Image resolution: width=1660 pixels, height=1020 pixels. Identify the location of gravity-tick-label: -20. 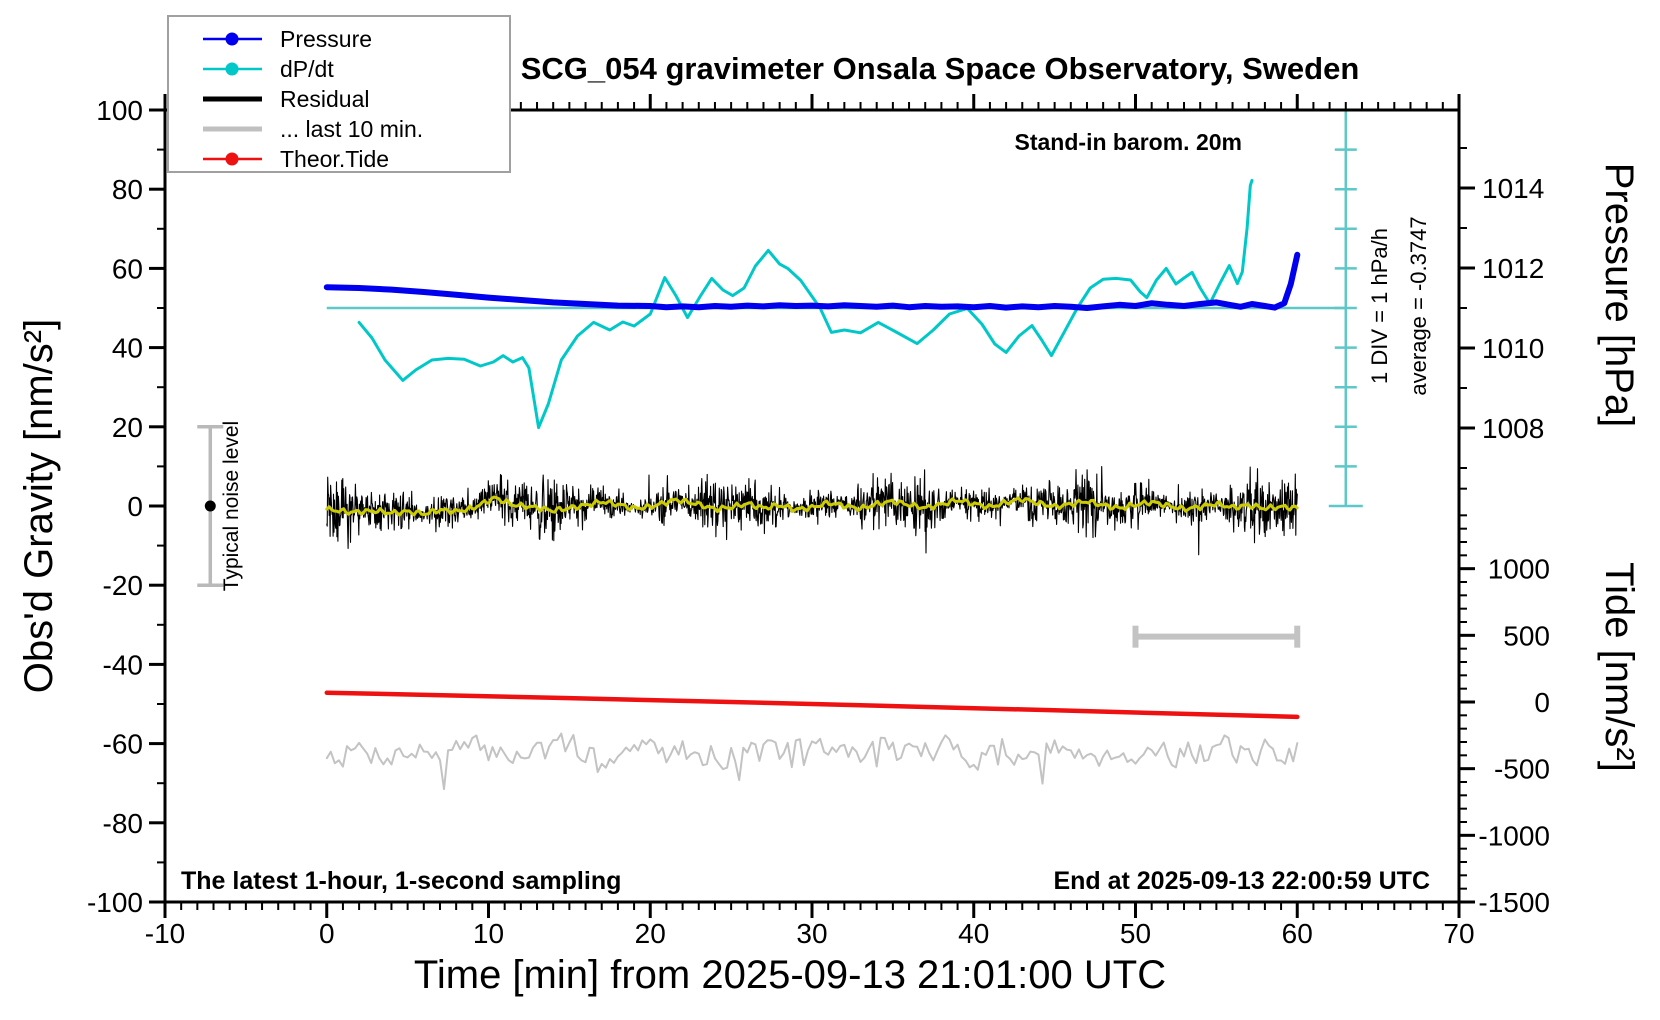
(123, 585).